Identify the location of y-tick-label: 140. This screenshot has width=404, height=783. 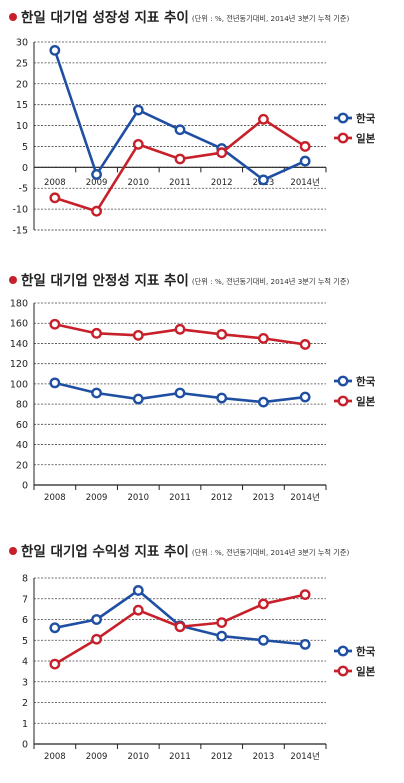
(19, 344).